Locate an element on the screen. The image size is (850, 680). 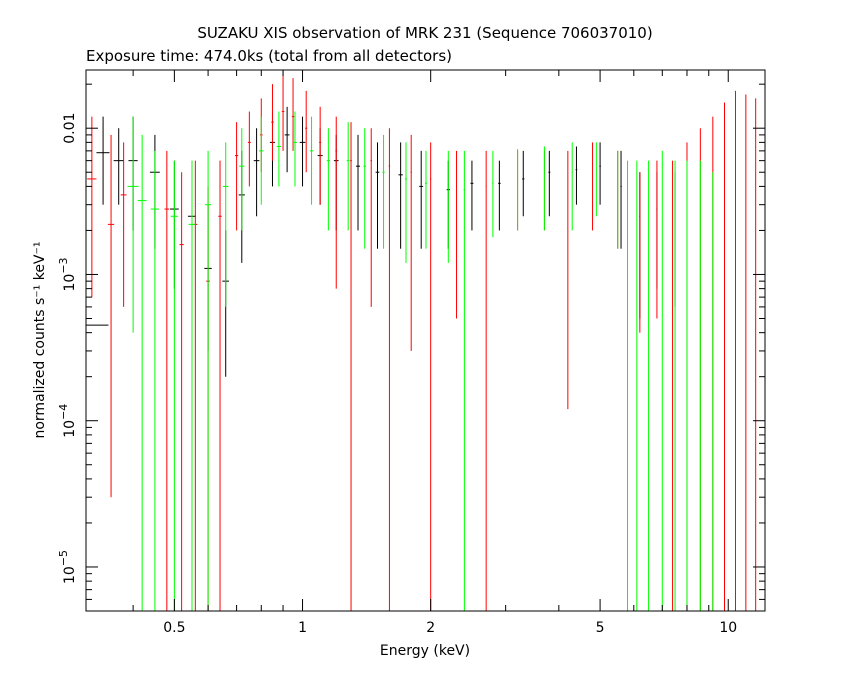
x-tick-label: 0.5 is located at coordinates (174, 628).